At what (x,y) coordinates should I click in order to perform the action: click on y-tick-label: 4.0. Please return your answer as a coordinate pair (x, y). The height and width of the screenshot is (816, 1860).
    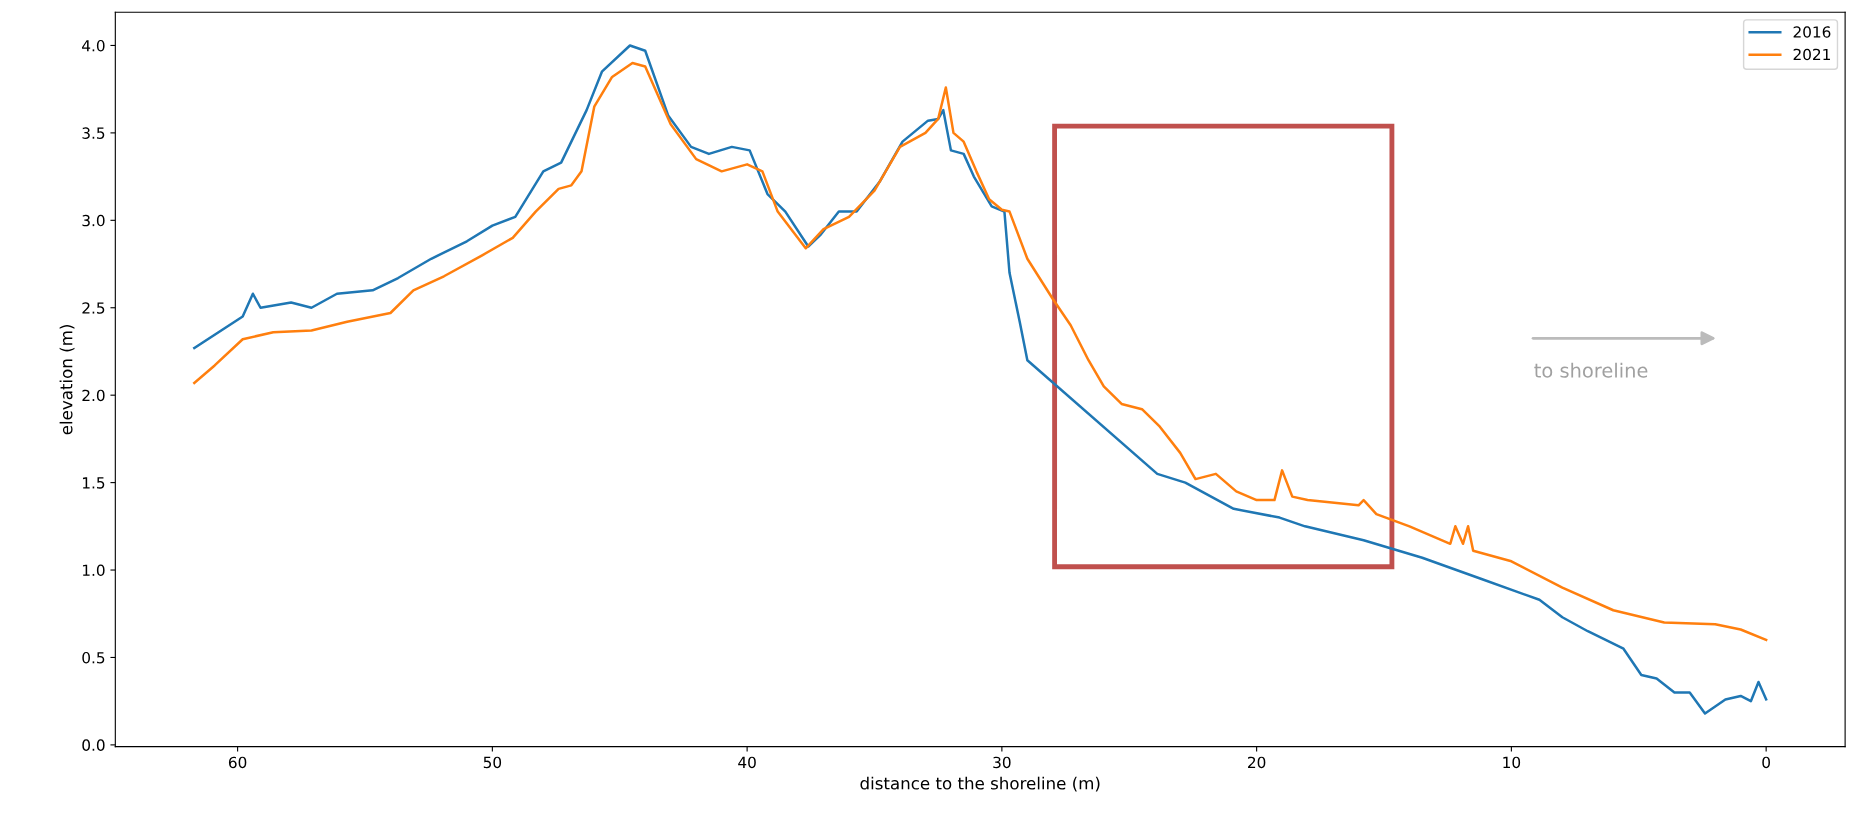
    Looking at the image, I should click on (93, 45).